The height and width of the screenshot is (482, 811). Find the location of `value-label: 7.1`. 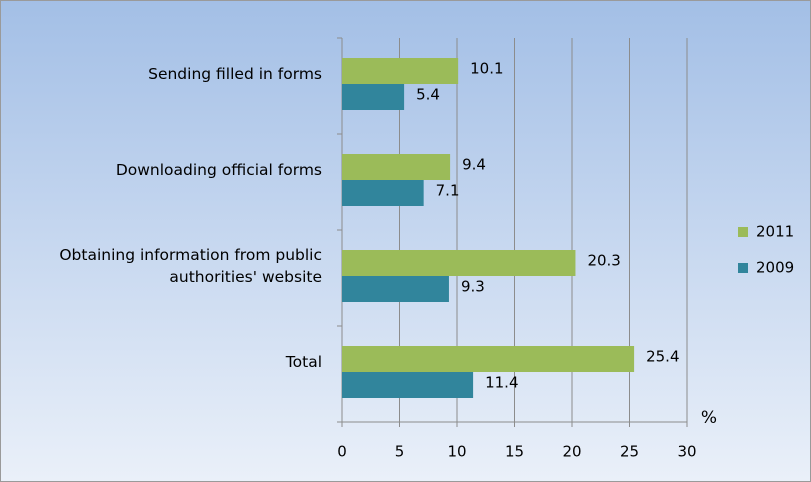

value-label: 7.1 is located at coordinates (448, 191).